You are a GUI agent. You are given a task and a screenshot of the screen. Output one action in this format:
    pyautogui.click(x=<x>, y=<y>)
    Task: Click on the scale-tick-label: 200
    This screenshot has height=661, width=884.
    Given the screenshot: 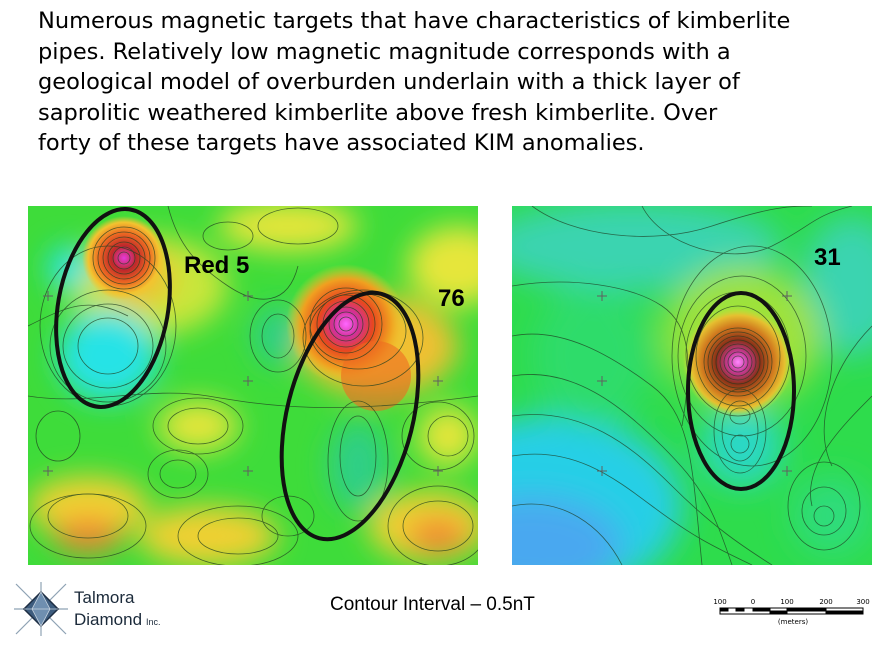 What is the action you would take?
    pyautogui.click(x=825, y=602)
    